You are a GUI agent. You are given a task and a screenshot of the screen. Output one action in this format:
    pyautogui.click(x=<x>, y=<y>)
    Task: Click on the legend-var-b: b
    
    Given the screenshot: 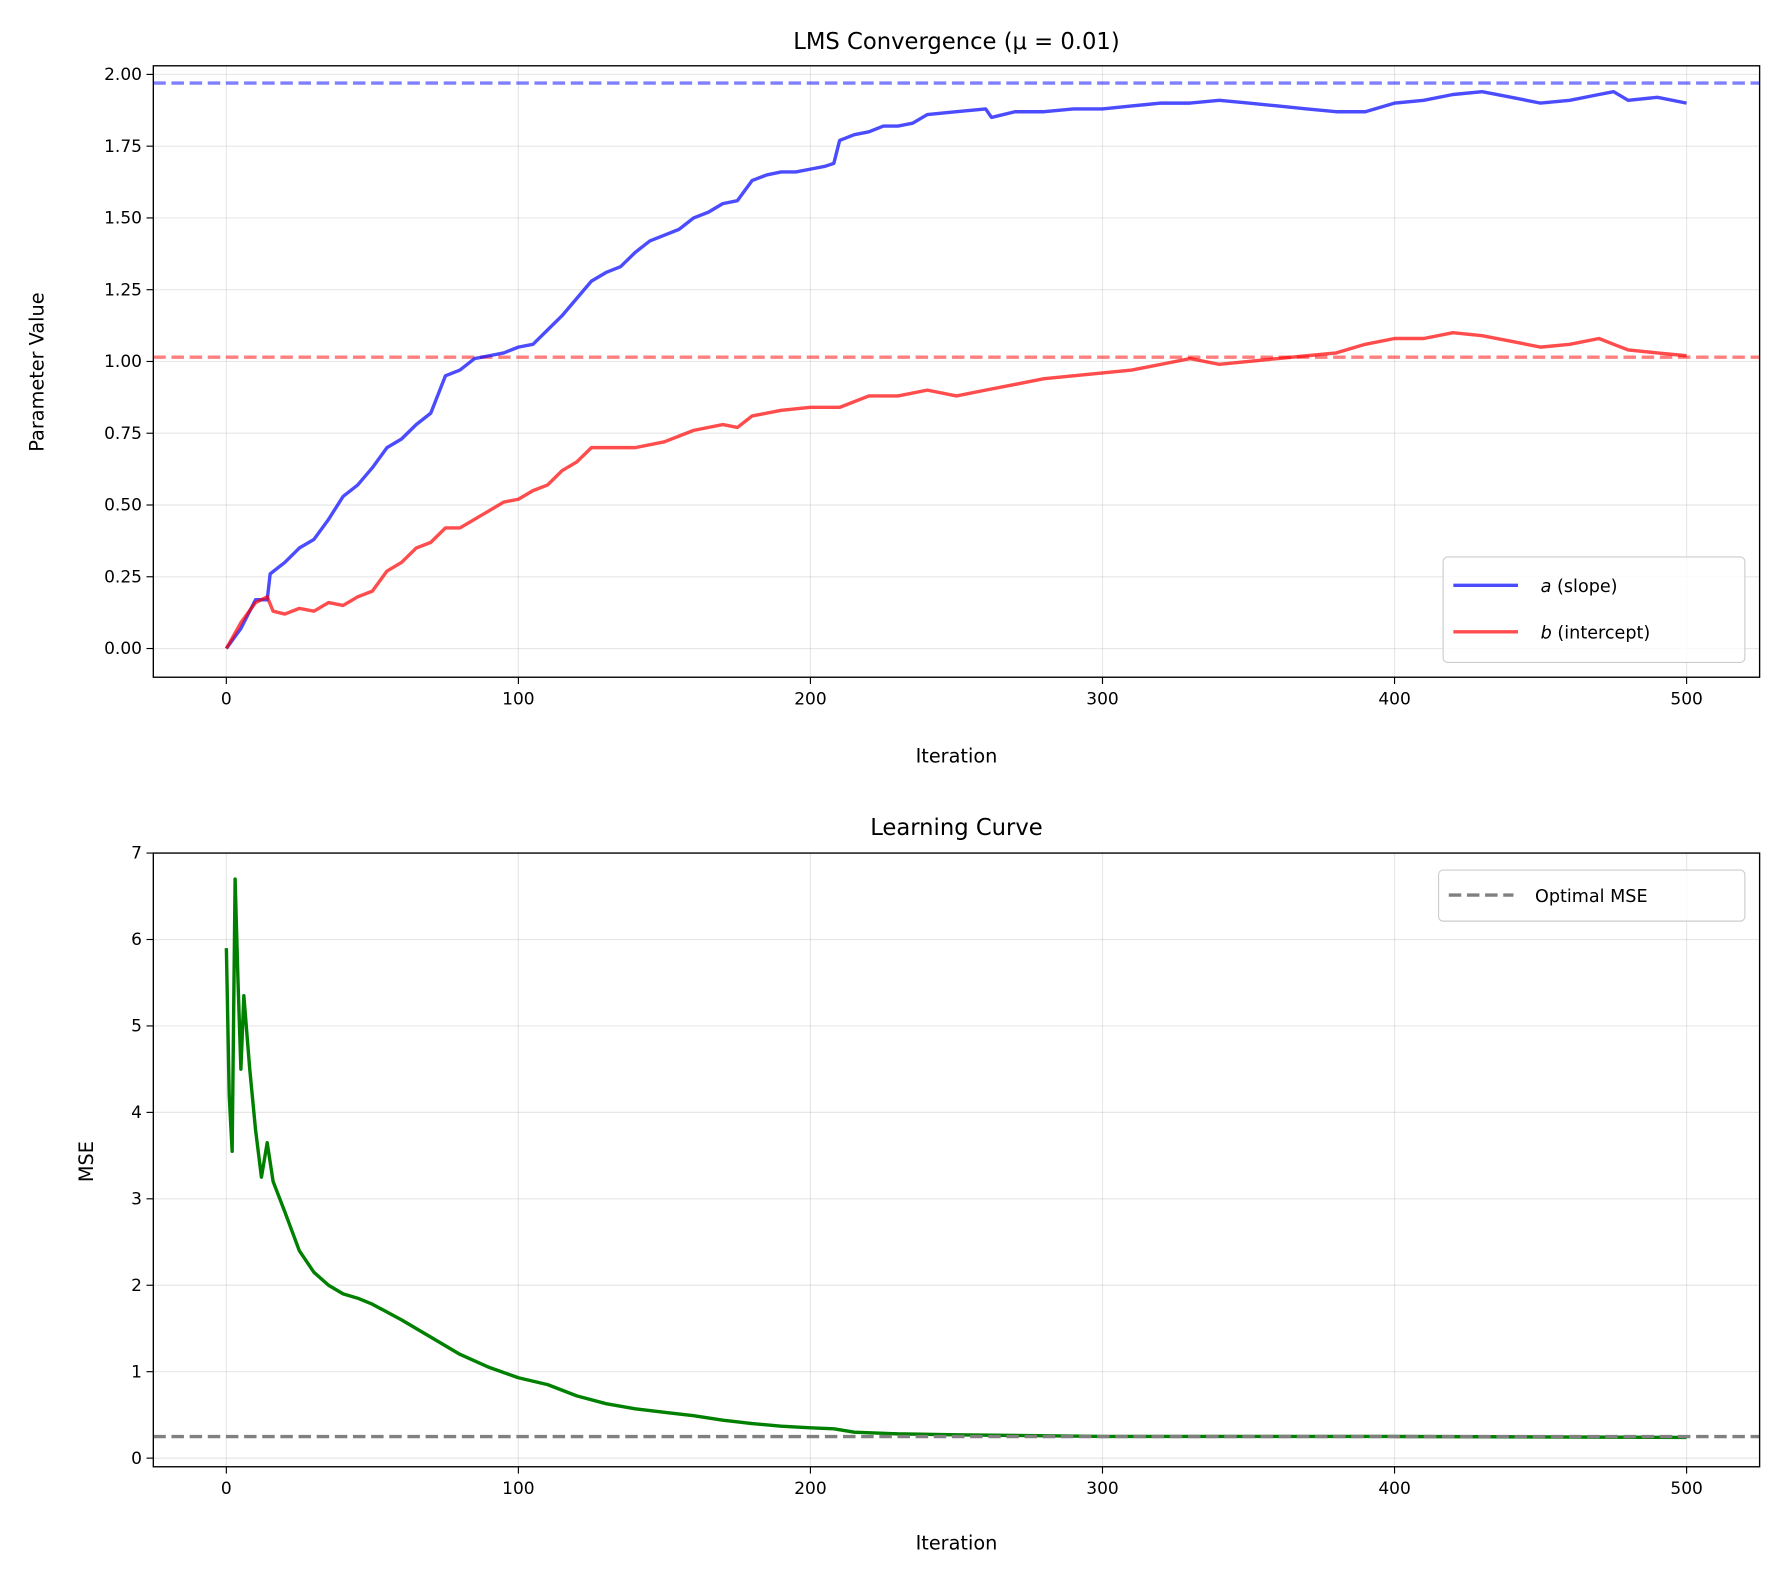 What is the action you would take?
    pyautogui.click(x=1546, y=634)
    